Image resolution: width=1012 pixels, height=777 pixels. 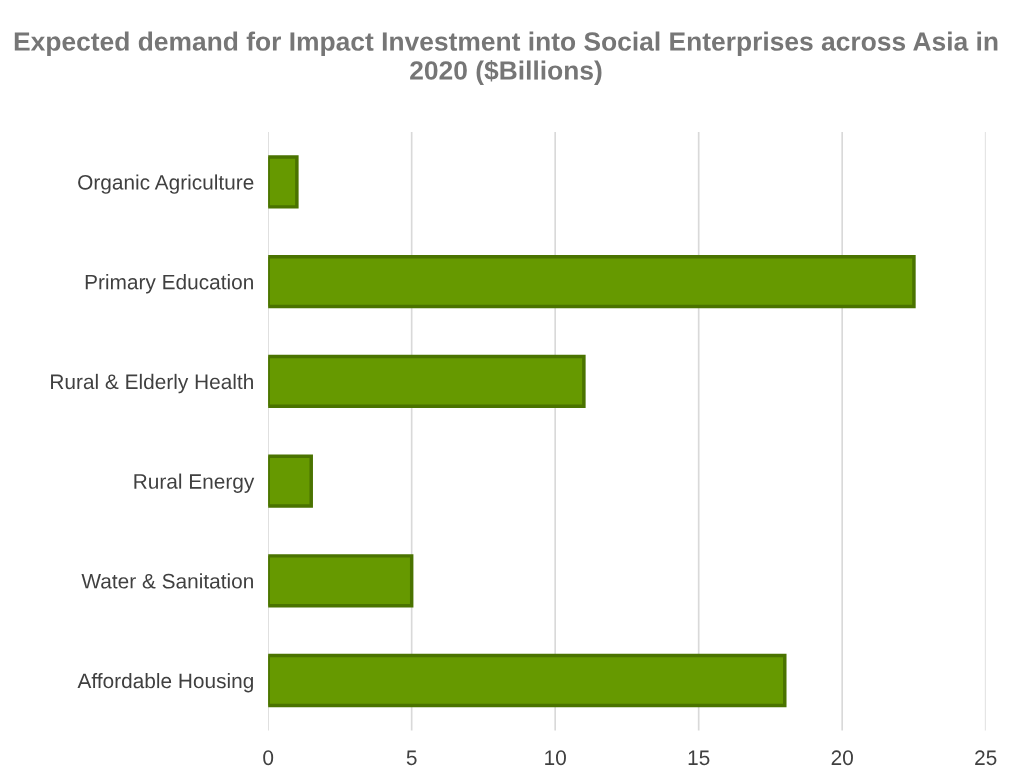 What do you see at coordinates (152, 383) in the screenshot?
I see `y-tick-label: Rural & Elderly Health` at bounding box center [152, 383].